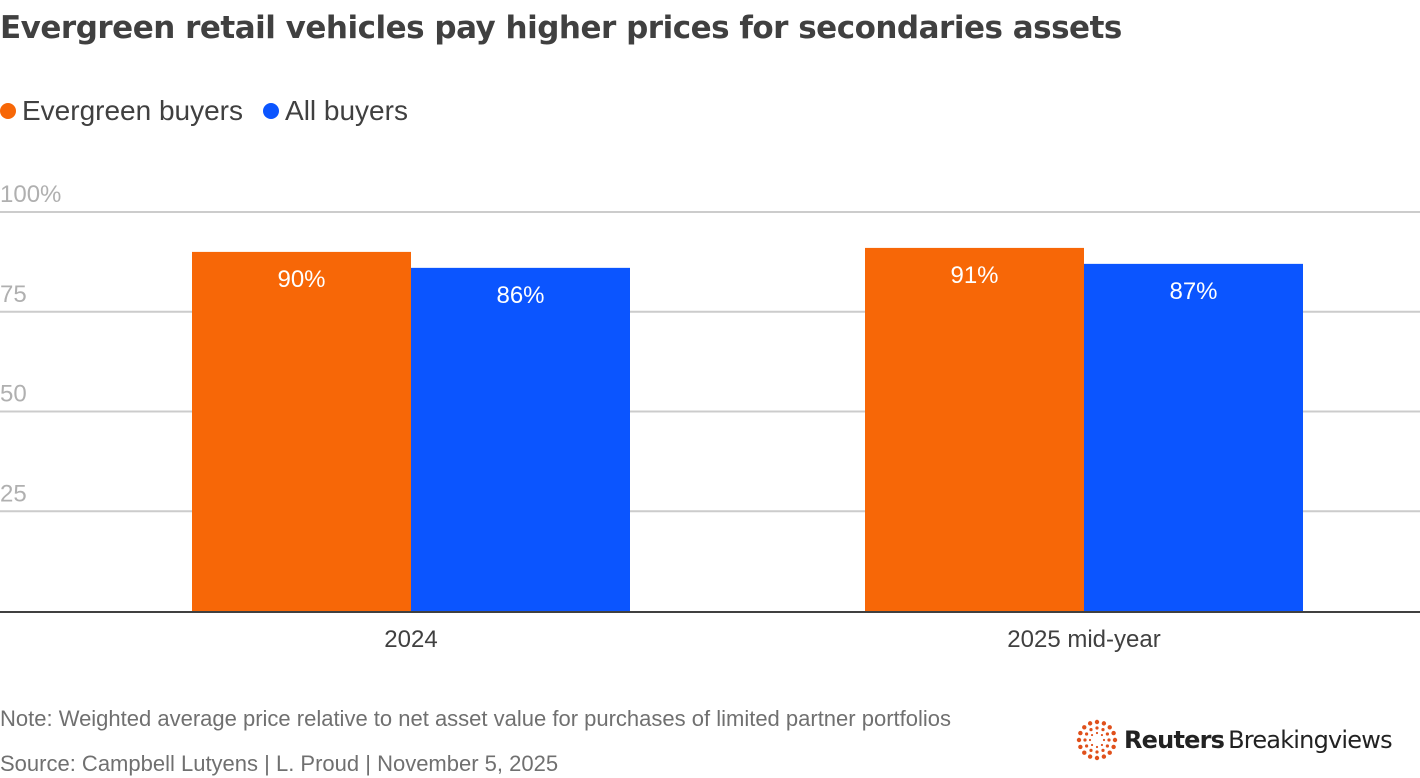 The height and width of the screenshot is (778, 1420). I want to click on brand-logo: Reuters Breakingviews, so click(1234, 740).